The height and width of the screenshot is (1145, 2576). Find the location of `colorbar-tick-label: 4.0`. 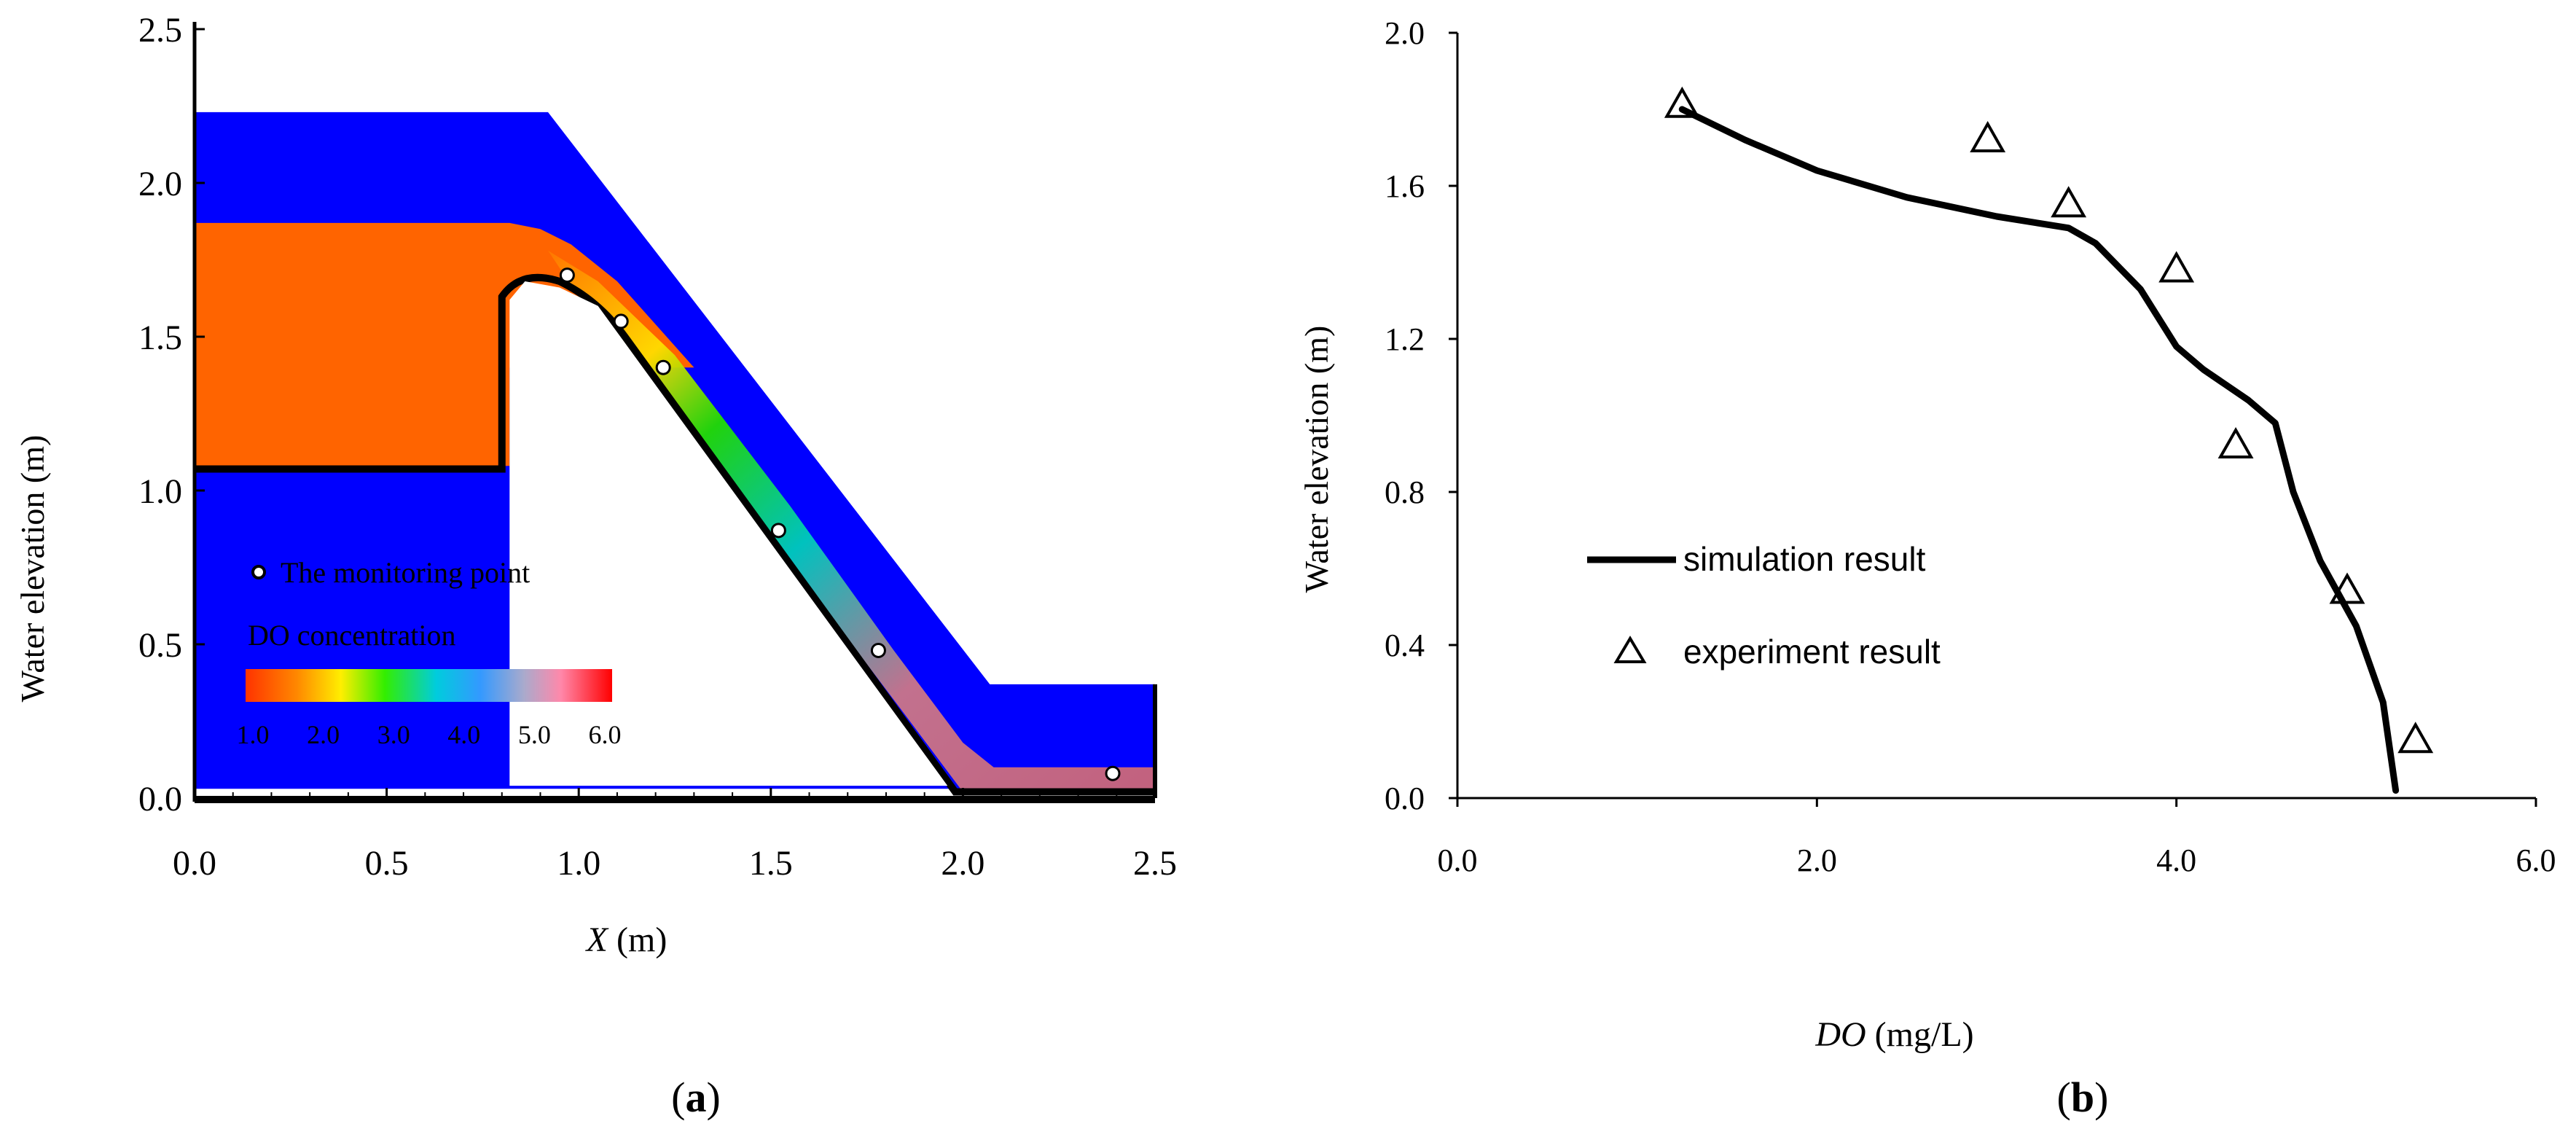

colorbar-tick-label: 4.0 is located at coordinates (463, 734).